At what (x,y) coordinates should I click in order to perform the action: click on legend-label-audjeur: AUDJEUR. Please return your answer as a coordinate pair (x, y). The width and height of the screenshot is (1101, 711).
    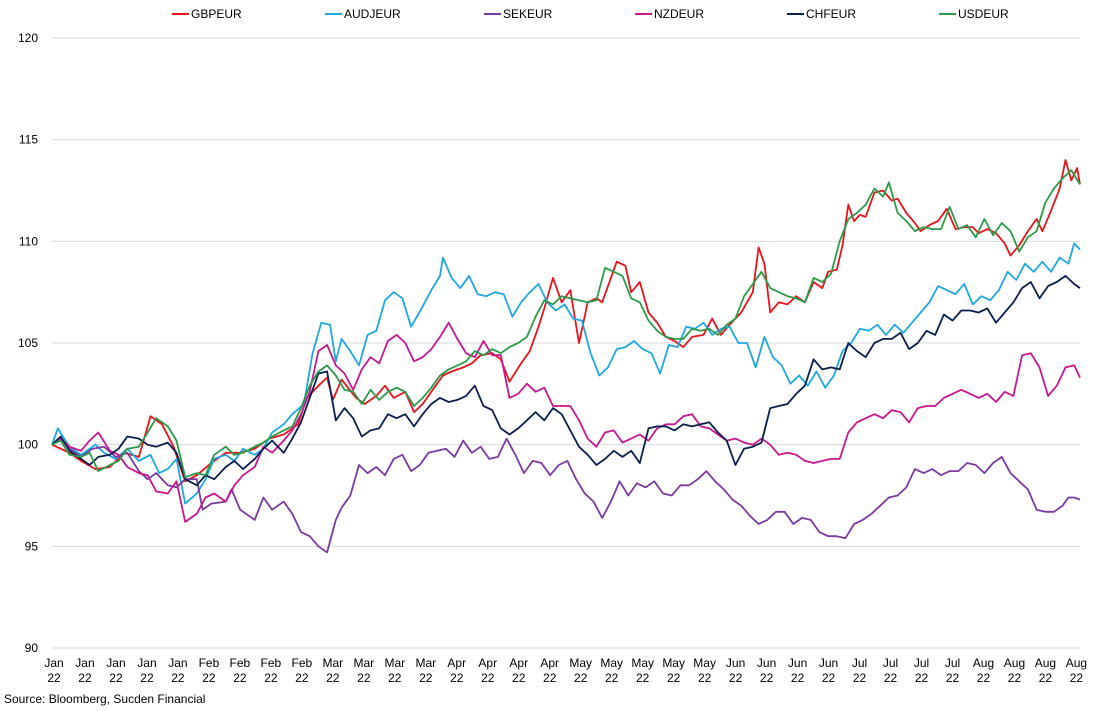
    Looking at the image, I should click on (372, 14).